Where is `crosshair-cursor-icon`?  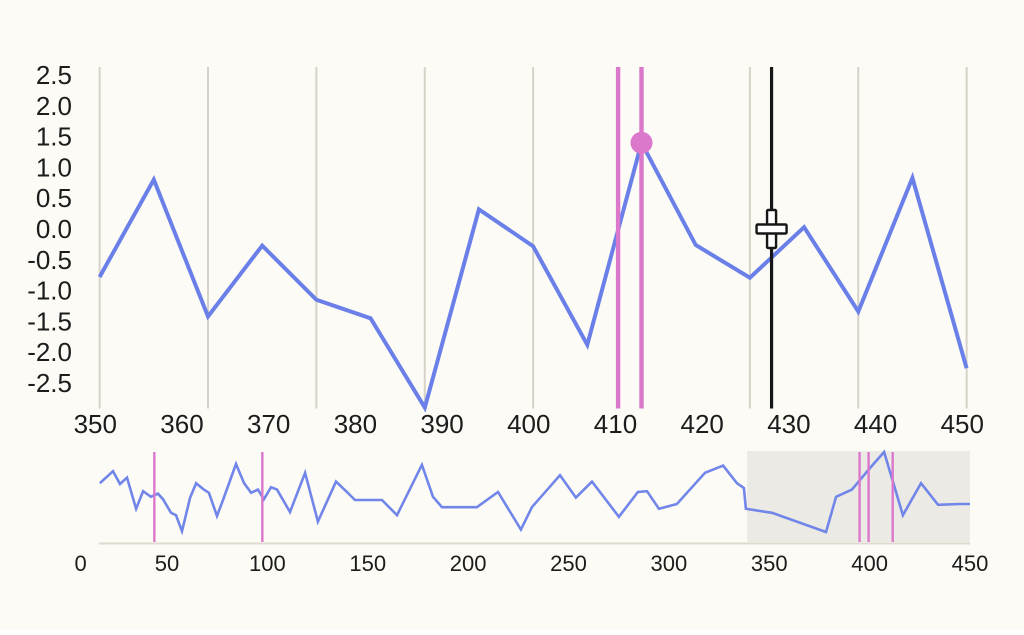 crosshair-cursor-icon is located at coordinates (771, 229).